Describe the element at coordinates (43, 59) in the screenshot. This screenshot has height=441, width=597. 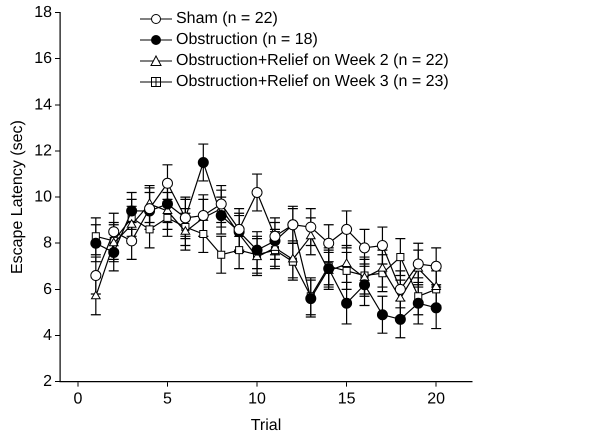
I see `y-tick-label: 16` at that location.